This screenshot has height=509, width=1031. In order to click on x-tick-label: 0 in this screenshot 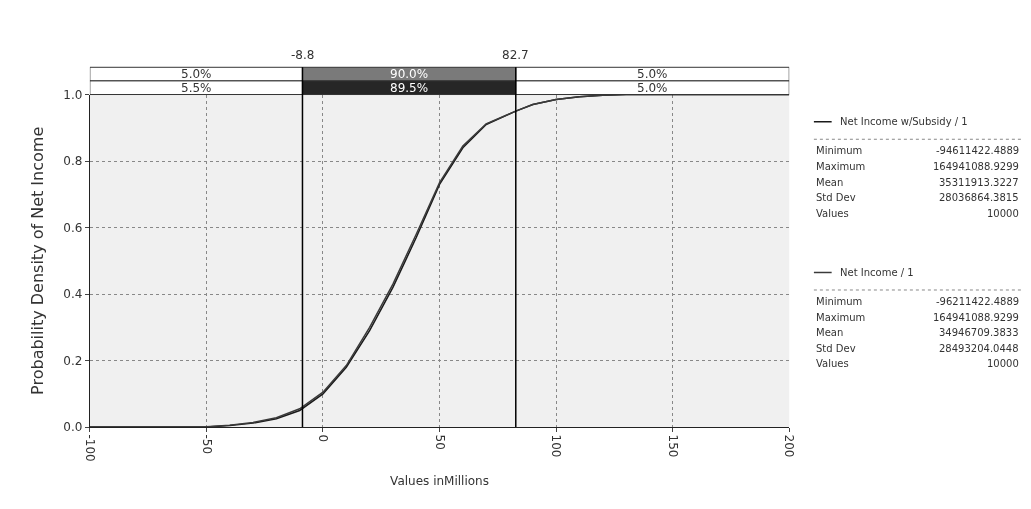, I will do `click(323, 438)`.